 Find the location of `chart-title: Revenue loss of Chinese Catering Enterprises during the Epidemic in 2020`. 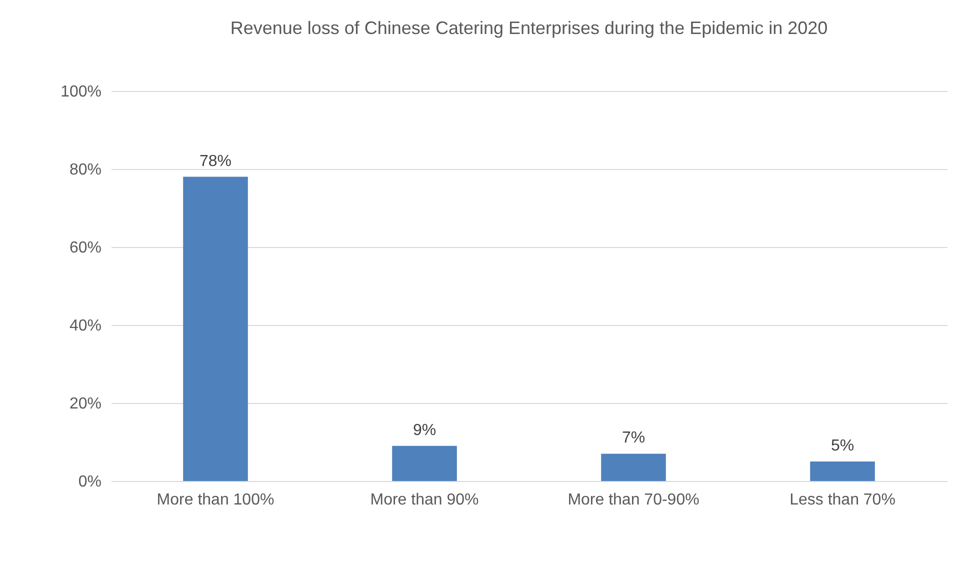

chart-title: Revenue loss of Chinese Catering Enterprises during the Epidemic in 2020 is located at coordinates (529, 28).